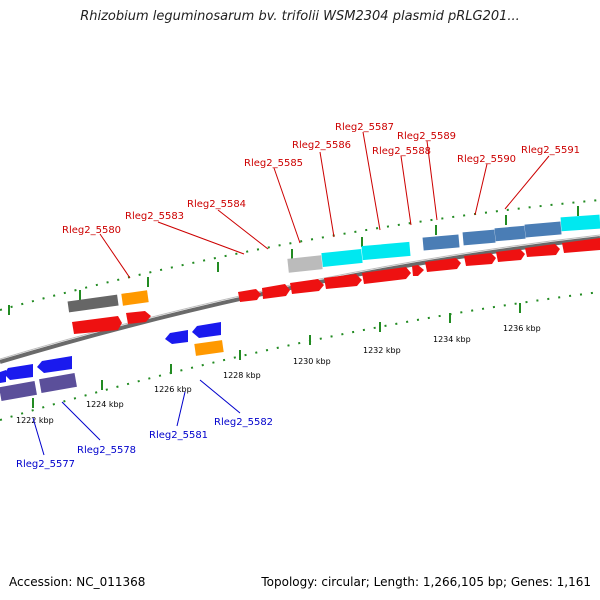 This screenshot has width=600, height=600. Describe the element at coordinates (93, 303) in the screenshot. I see `hit-block-gray` at that location.